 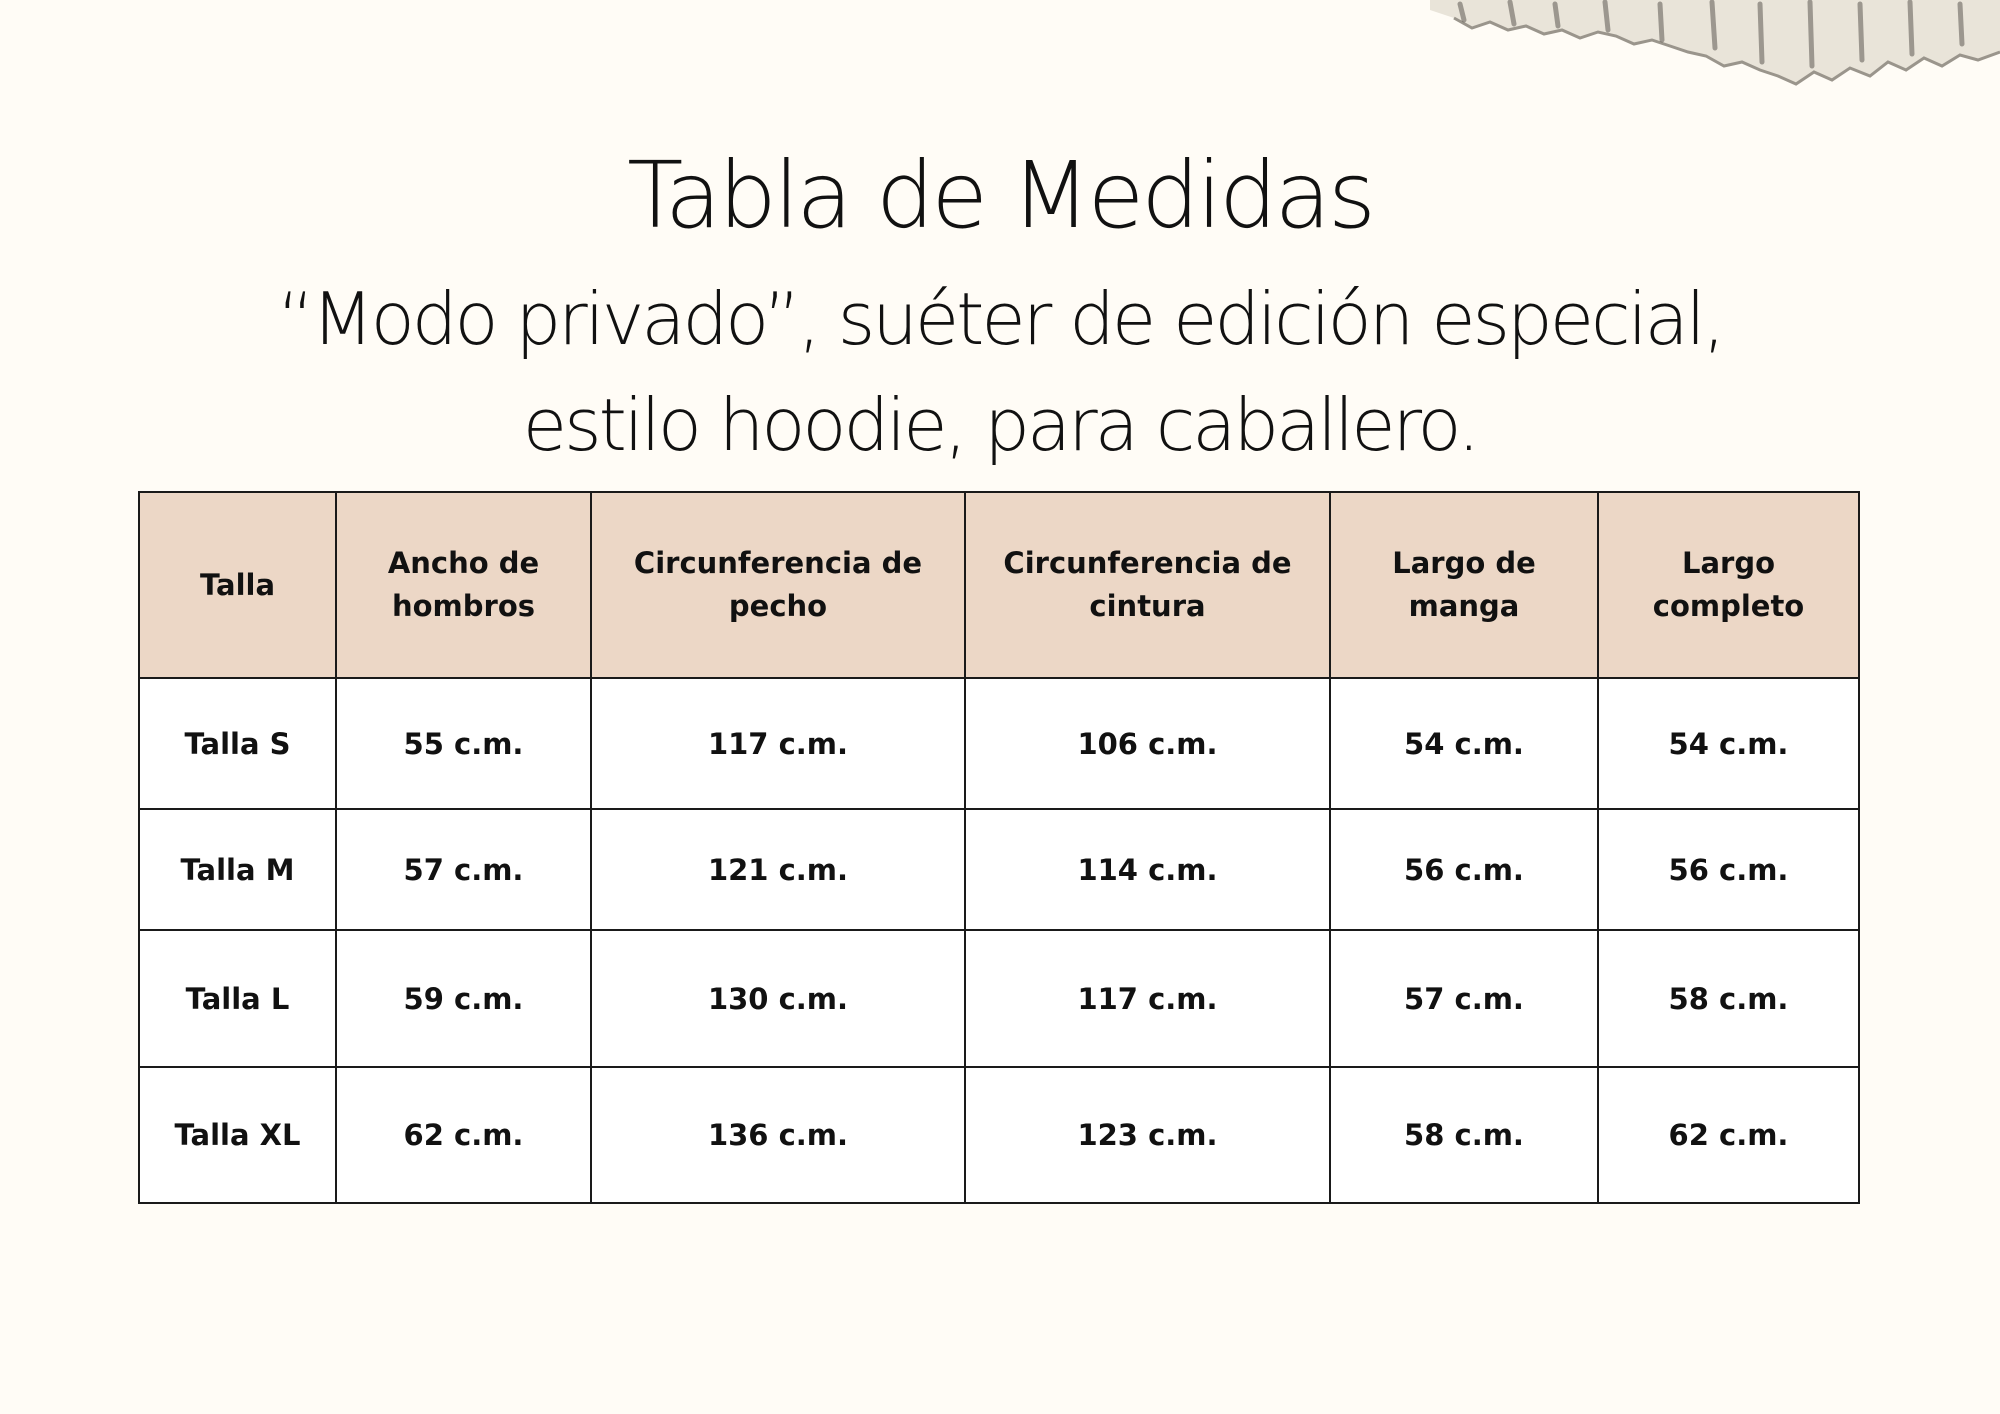 What do you see at coordinates (237, 1135) in the screenshot?
I see `cell-size-label: Talla XL` at bounding box center [237, 1135].